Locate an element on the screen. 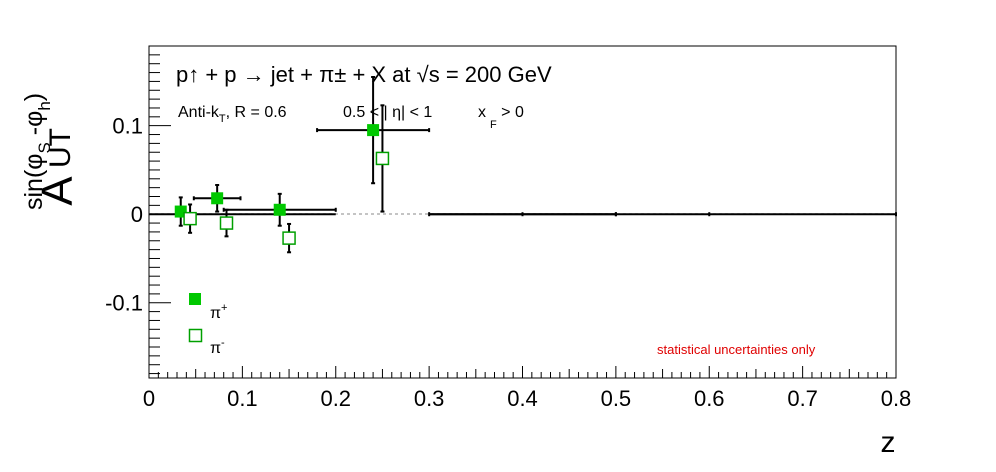 This screenshot has height=472, width=996. y-label-sup-open: sin(φ is located at coordinates (34, 182).